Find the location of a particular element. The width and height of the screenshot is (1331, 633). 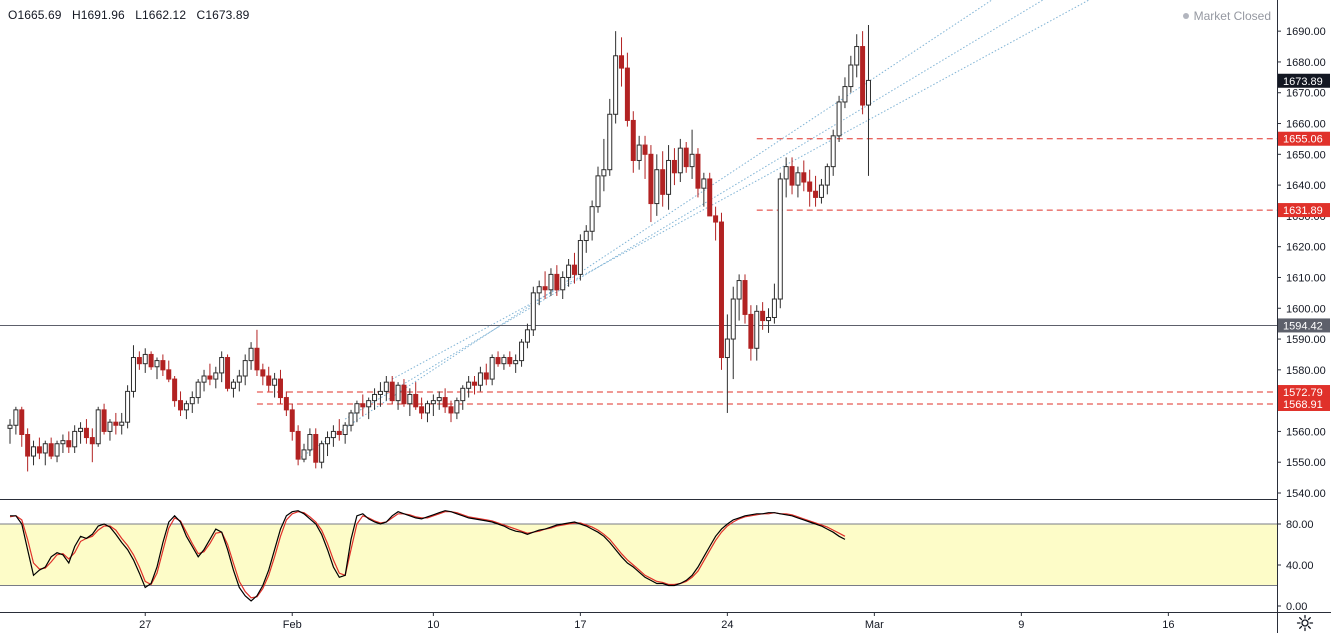

price-tick-label: 1560.00 is located at coordinates (1306, 432).